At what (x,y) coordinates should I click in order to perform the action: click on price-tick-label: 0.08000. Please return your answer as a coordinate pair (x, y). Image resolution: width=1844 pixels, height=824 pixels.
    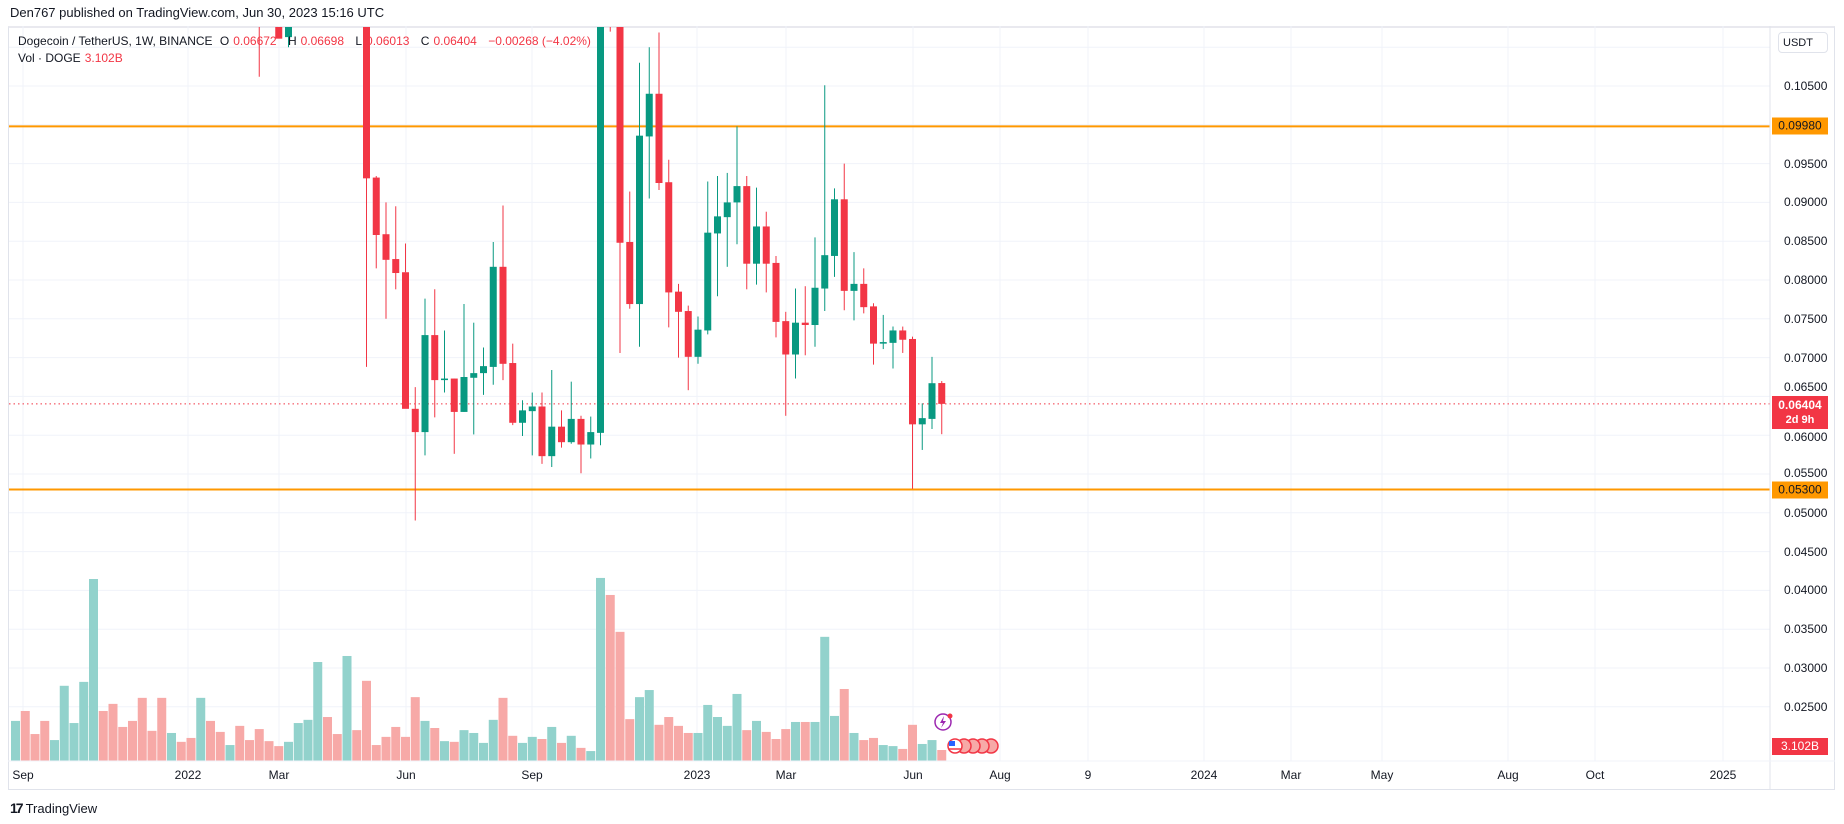
    Looking at the image, I should click on (1806, 280).